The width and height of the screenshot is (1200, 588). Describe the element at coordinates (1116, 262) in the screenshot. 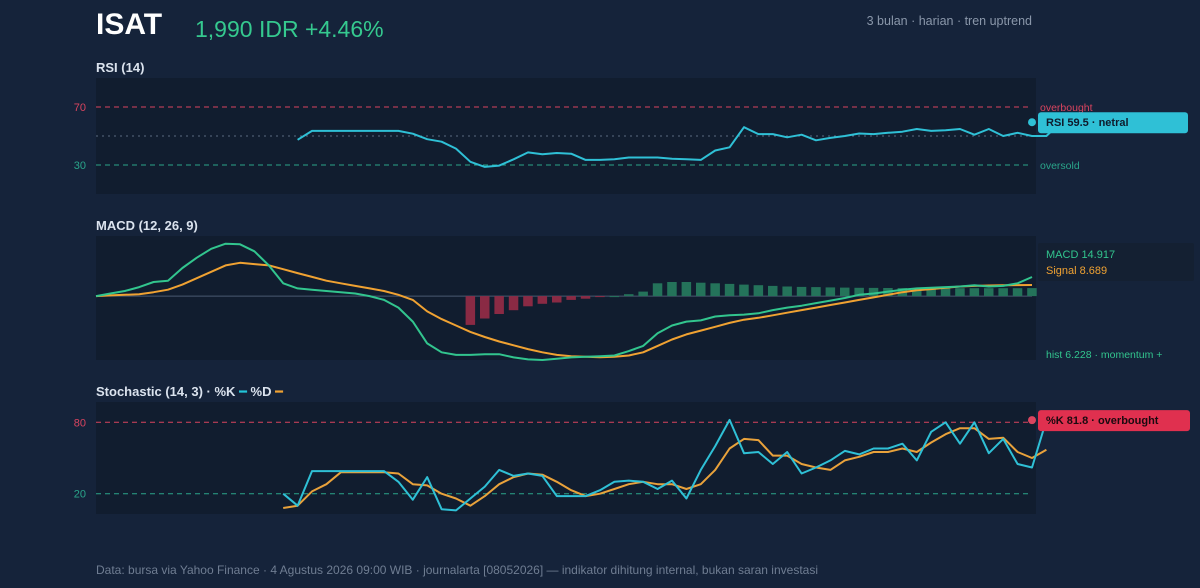

I see `macd-readout-box` at that location.